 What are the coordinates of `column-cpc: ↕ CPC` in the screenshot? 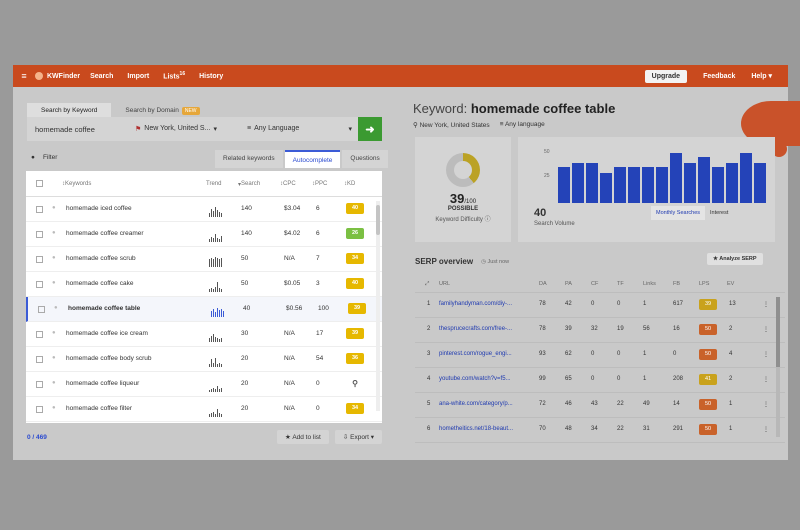 It's located at (288, 184).